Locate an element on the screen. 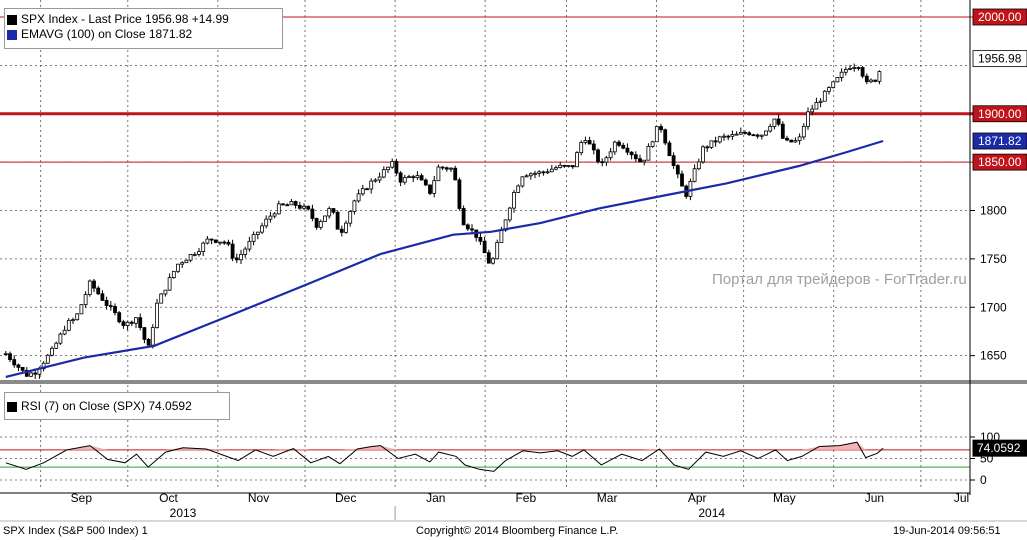  ema-tag-box is located at coordinates (999, 141).